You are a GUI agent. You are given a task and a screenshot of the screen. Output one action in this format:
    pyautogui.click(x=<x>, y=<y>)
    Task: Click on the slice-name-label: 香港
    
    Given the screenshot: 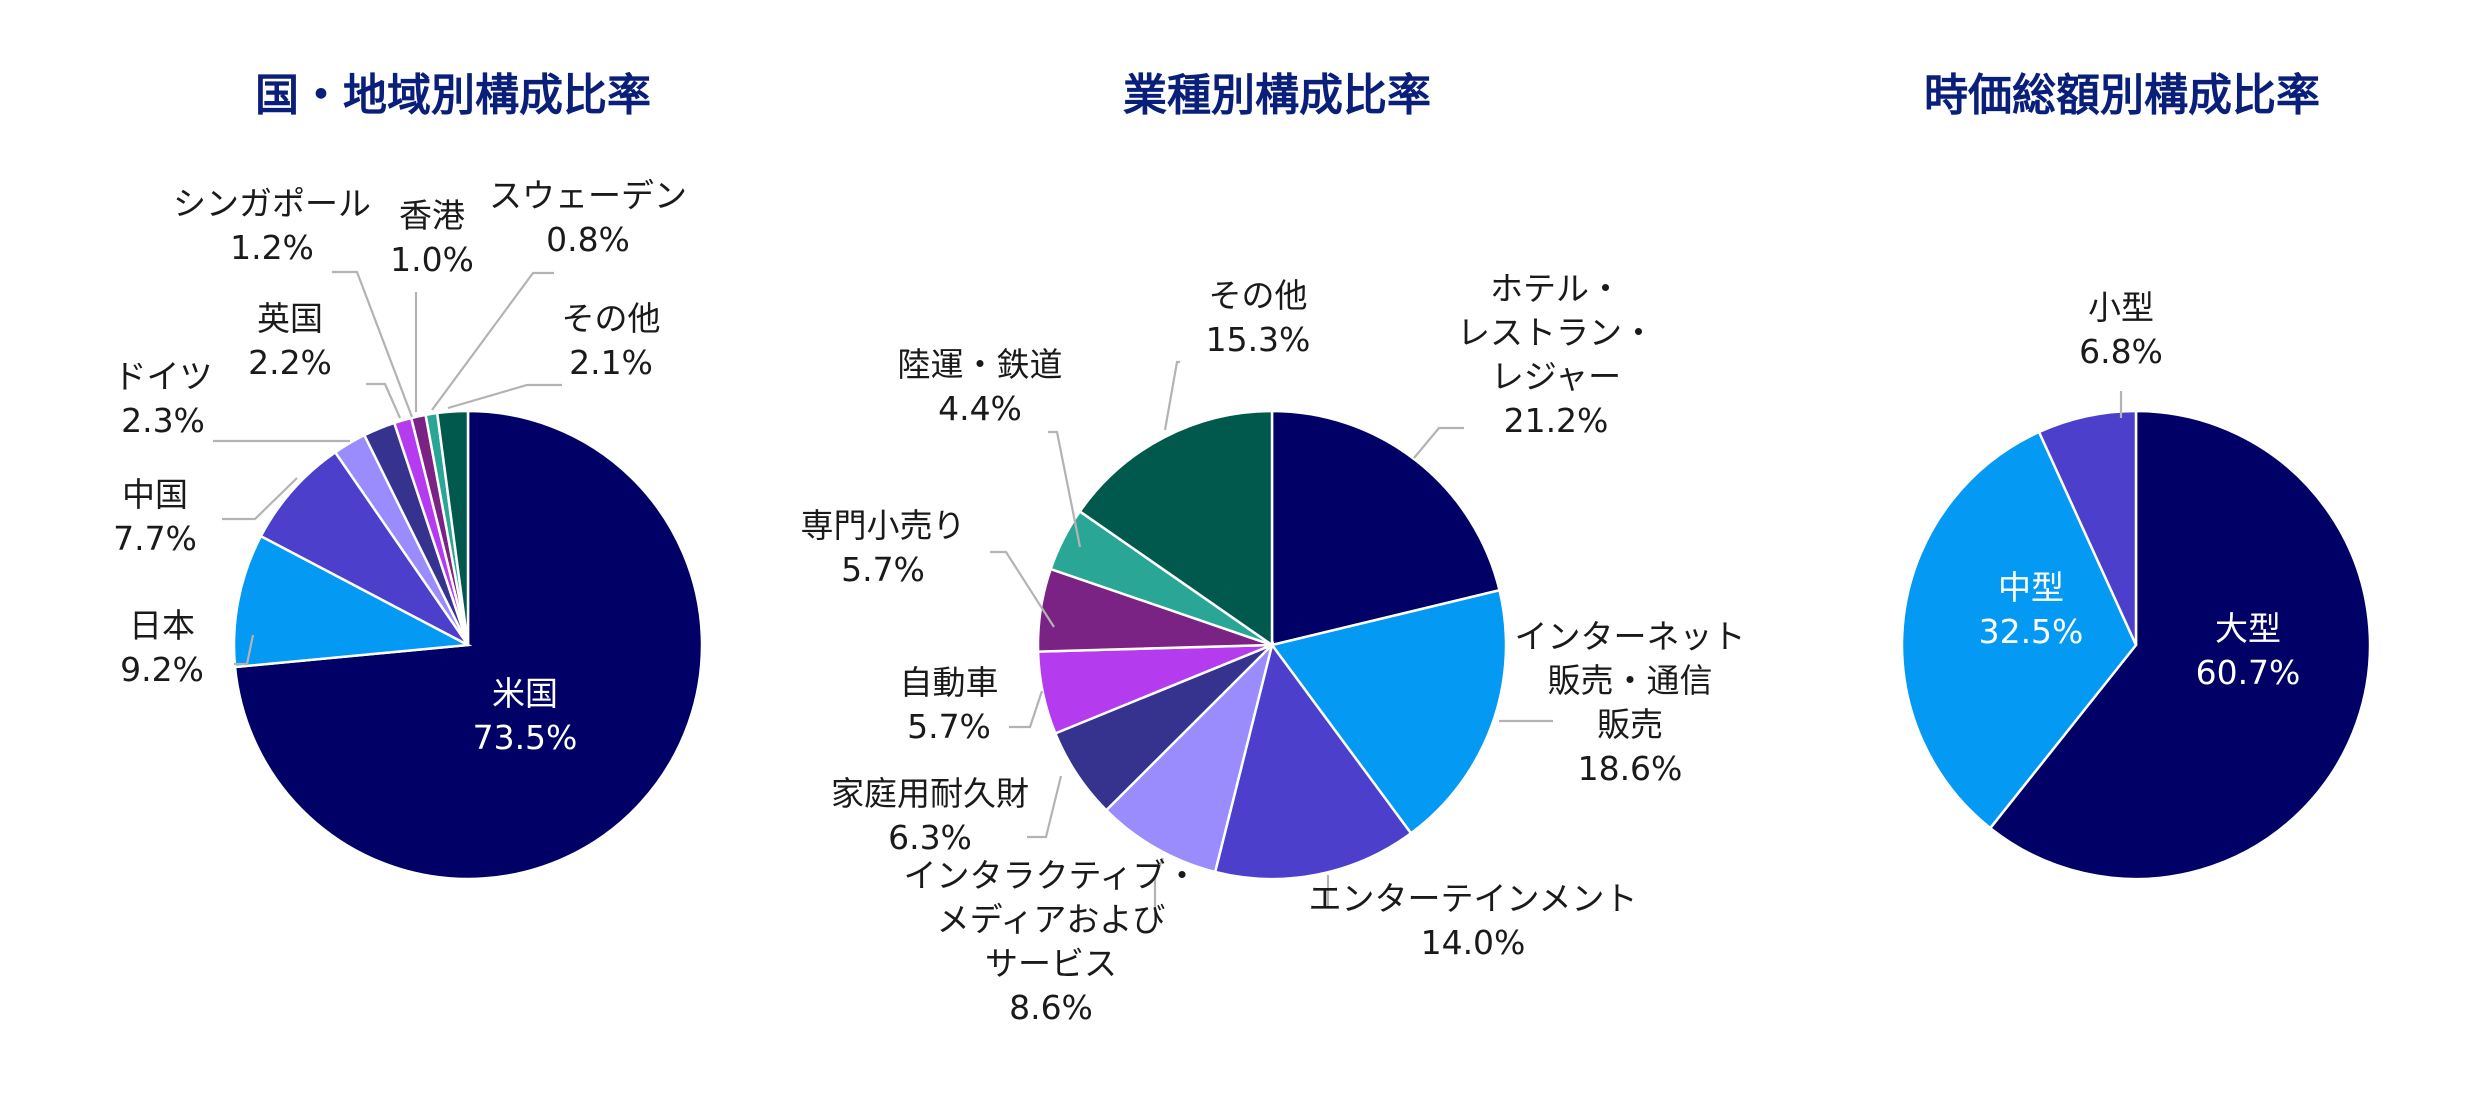 What is the action you would take?
    pyautogui.click(x=432, y=215)
    